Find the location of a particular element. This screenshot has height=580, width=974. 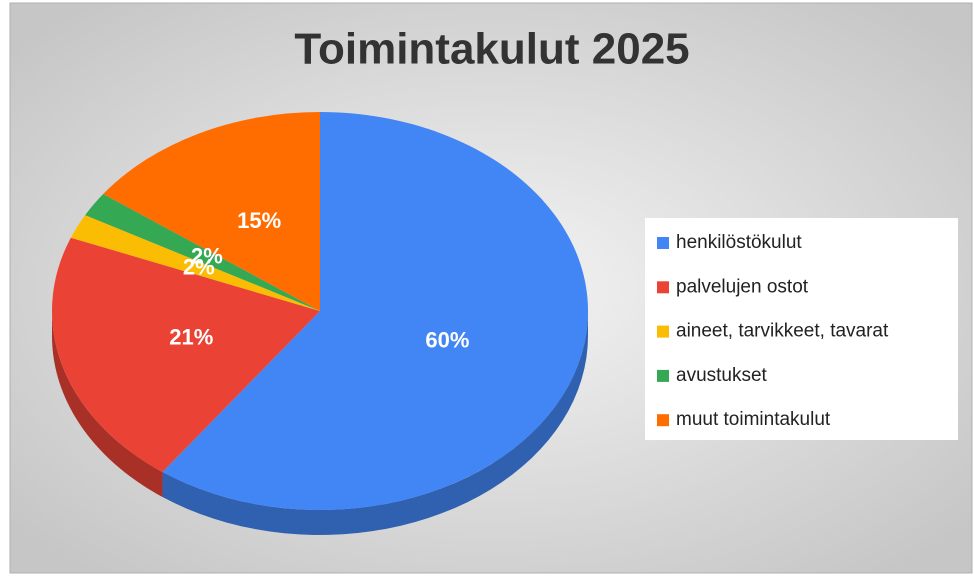

pie-side is located at coordinates (107, 404).